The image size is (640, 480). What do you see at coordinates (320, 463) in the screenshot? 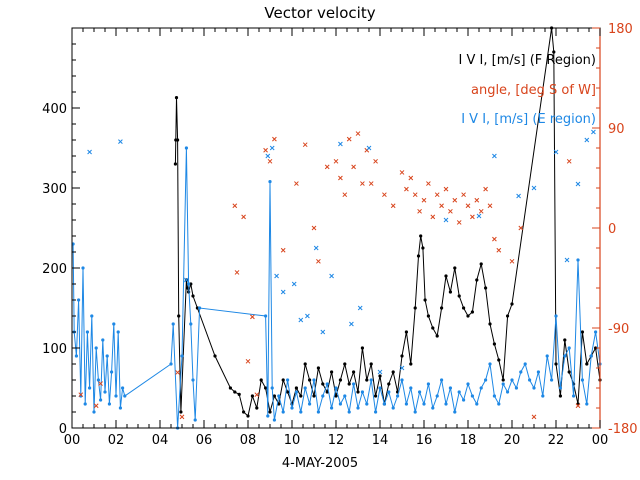
I see `x-axis-label: 4-MAY-2005` at bounding box center [320, 463].